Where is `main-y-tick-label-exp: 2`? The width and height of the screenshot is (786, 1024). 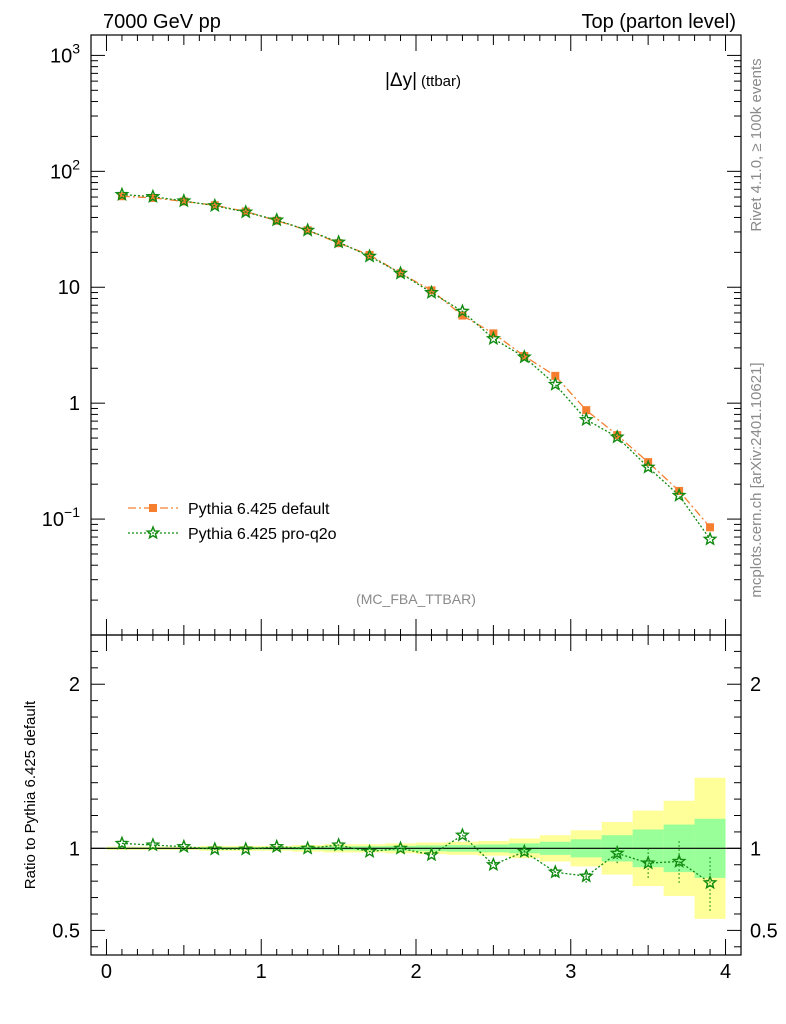
main-y-tick-label-exp: 2 is located at coordinates (76, 164).